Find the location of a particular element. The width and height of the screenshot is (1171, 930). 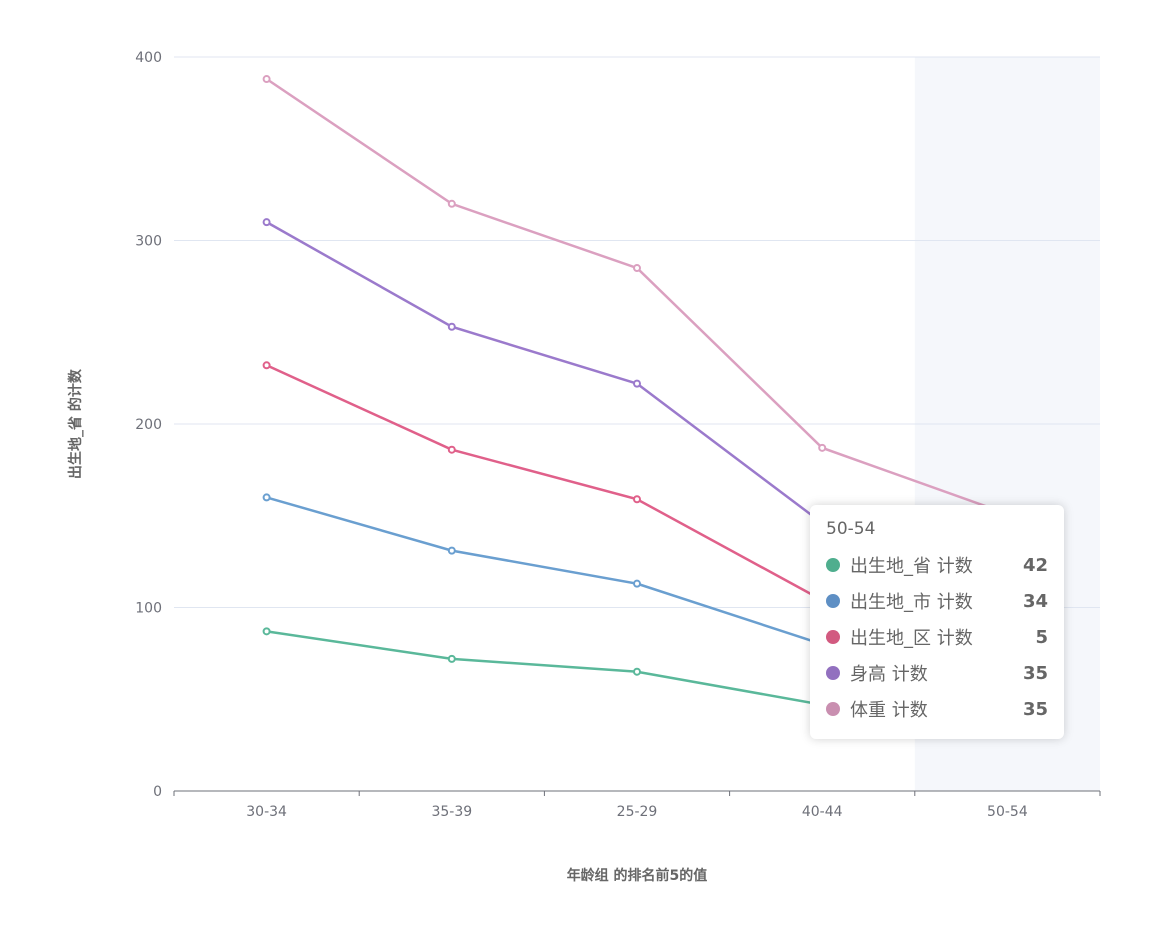

tooltip-label: 体重 计数 is located at coordinates (889, 710).